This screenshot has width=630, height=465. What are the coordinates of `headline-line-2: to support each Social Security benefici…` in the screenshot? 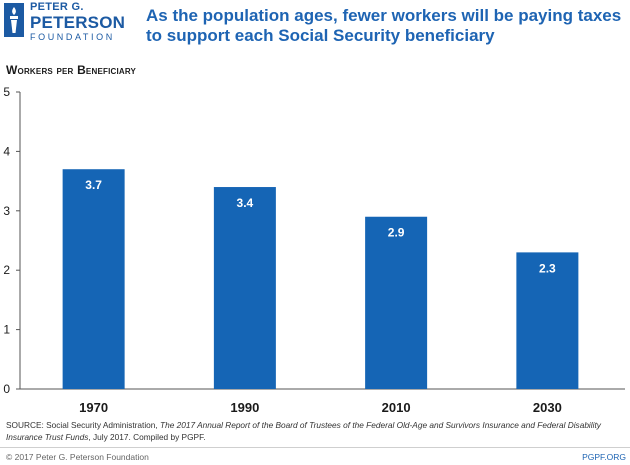 It's located at (320, 35).